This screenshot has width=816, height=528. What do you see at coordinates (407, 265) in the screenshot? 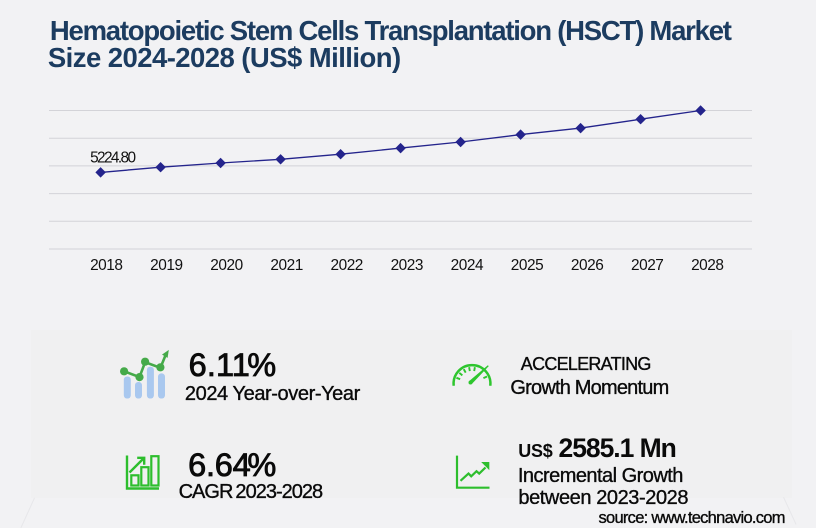
I see `svg-text: 2023` at bounding box center [407, 265].